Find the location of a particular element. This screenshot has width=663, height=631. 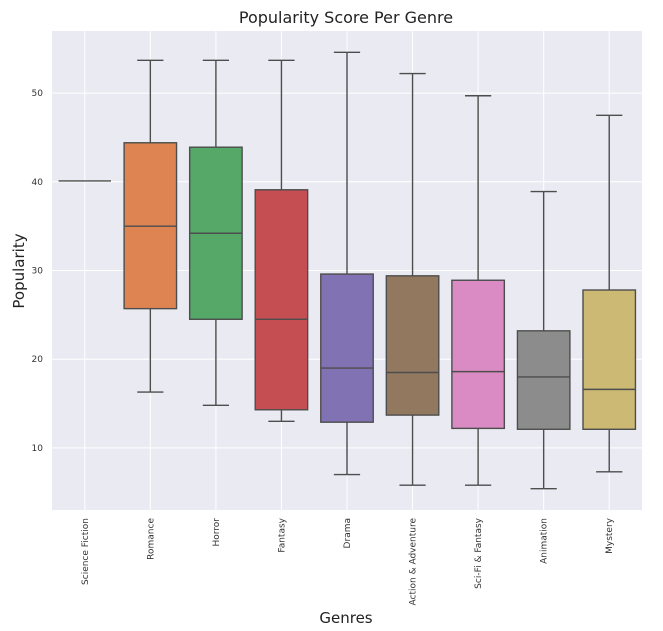

x-tick-label: Mystery is located at coordinates (610, 535).